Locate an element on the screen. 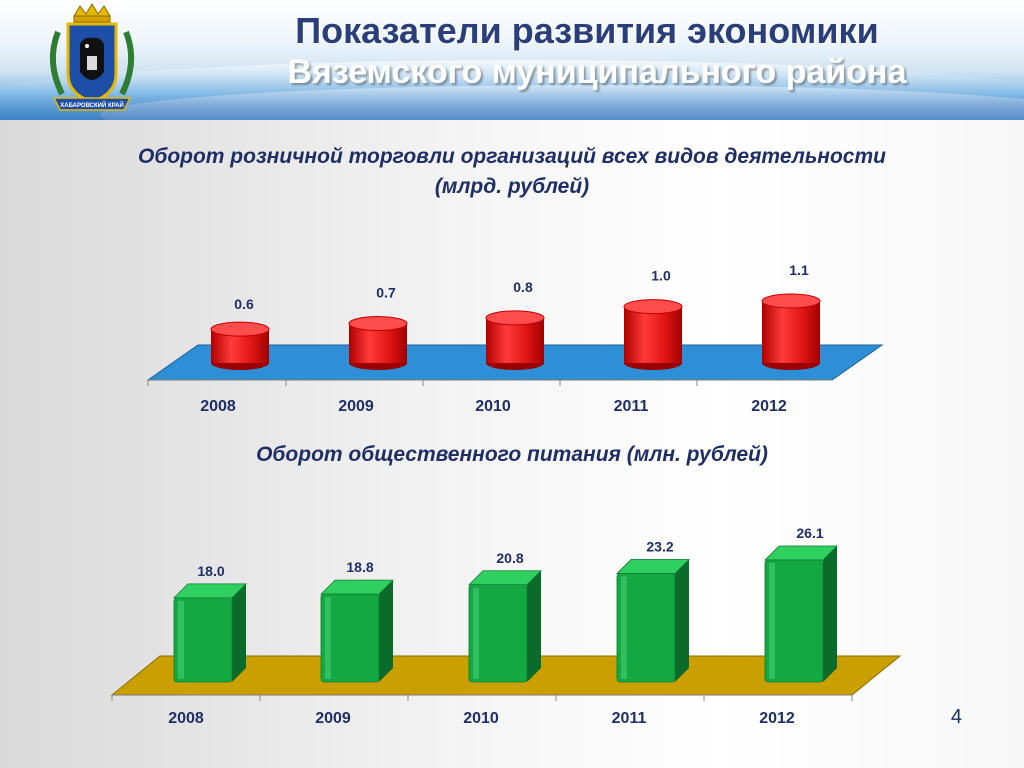  page-title-line1: Показатели развития экономики is located at coordinates (587, 30).